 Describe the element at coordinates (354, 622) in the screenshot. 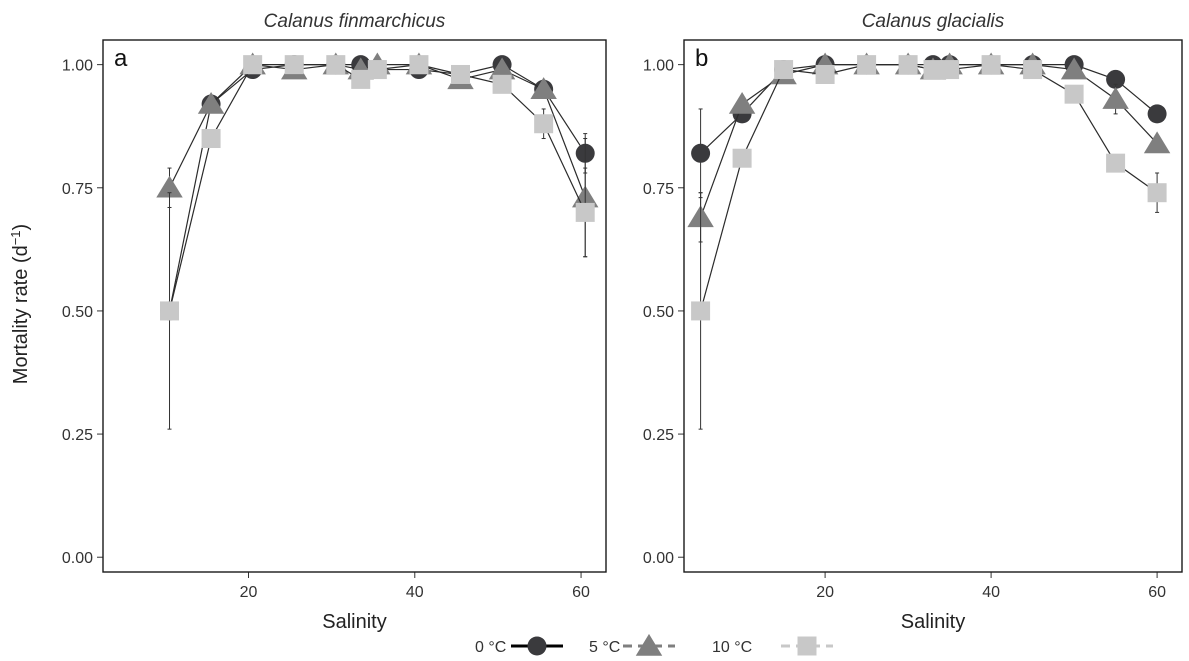

I see `x-axis-title-a: Salinity` at that location.